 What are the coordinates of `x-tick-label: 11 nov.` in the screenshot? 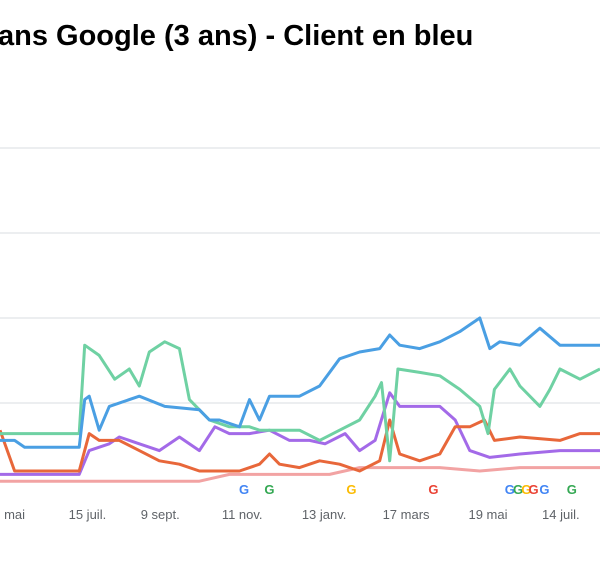 It's located at (242, 514).